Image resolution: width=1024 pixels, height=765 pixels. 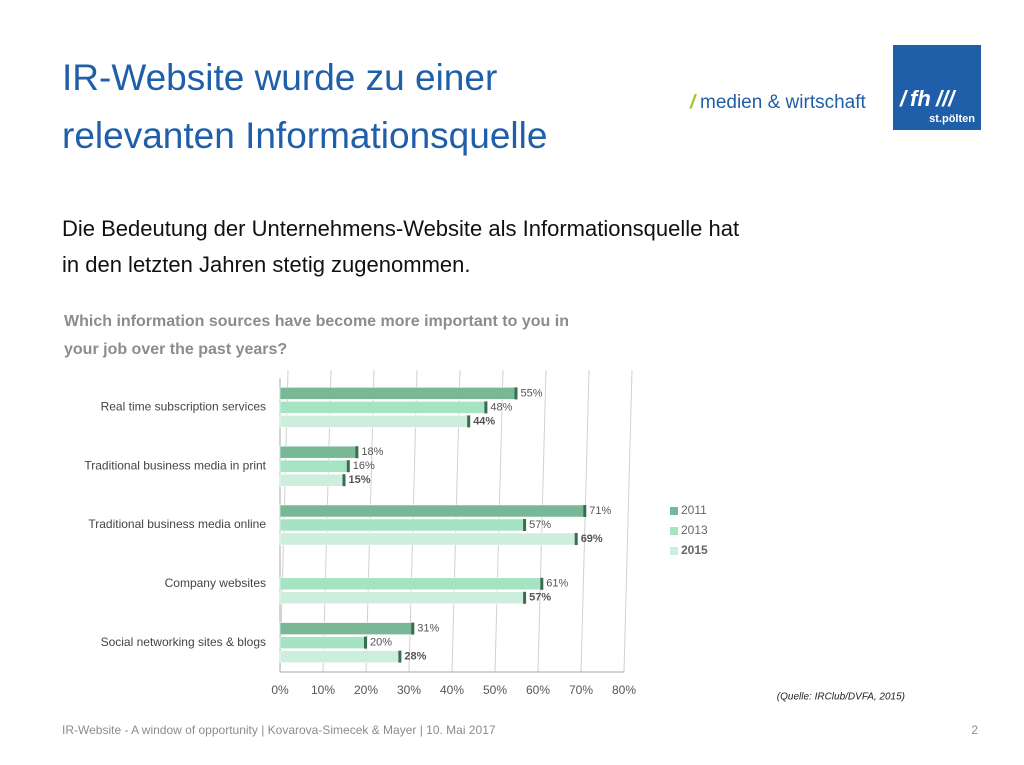 What do you see at coordinates (495, 690) in the screenshot?
I see `x-tick-label: 50%` at bounding box center [495, 690].